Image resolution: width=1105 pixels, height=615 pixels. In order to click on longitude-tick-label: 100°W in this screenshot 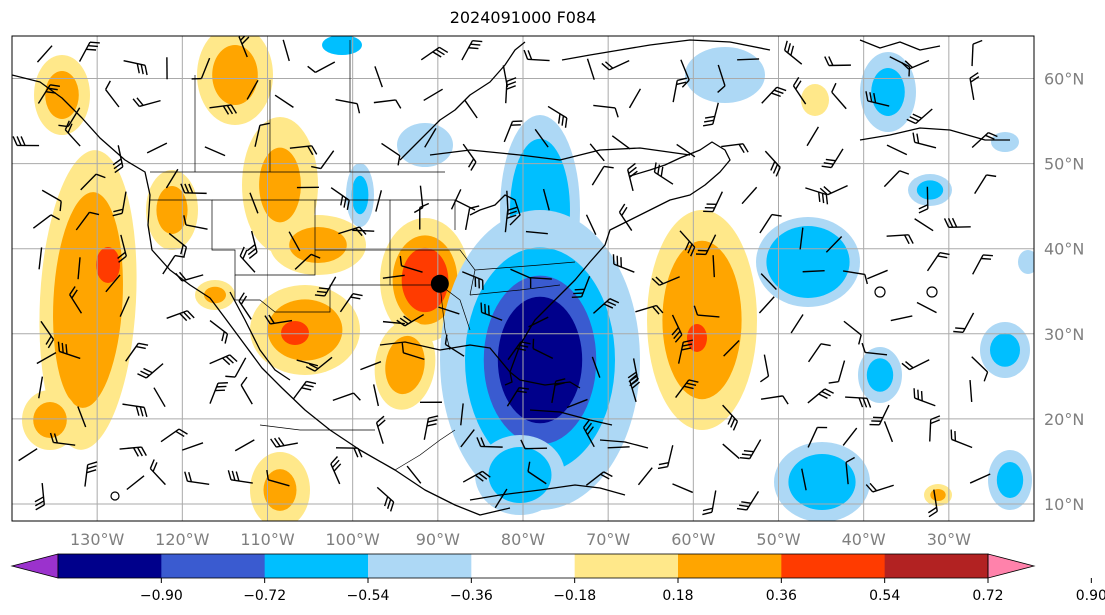, I will do `click(352, 539)`.